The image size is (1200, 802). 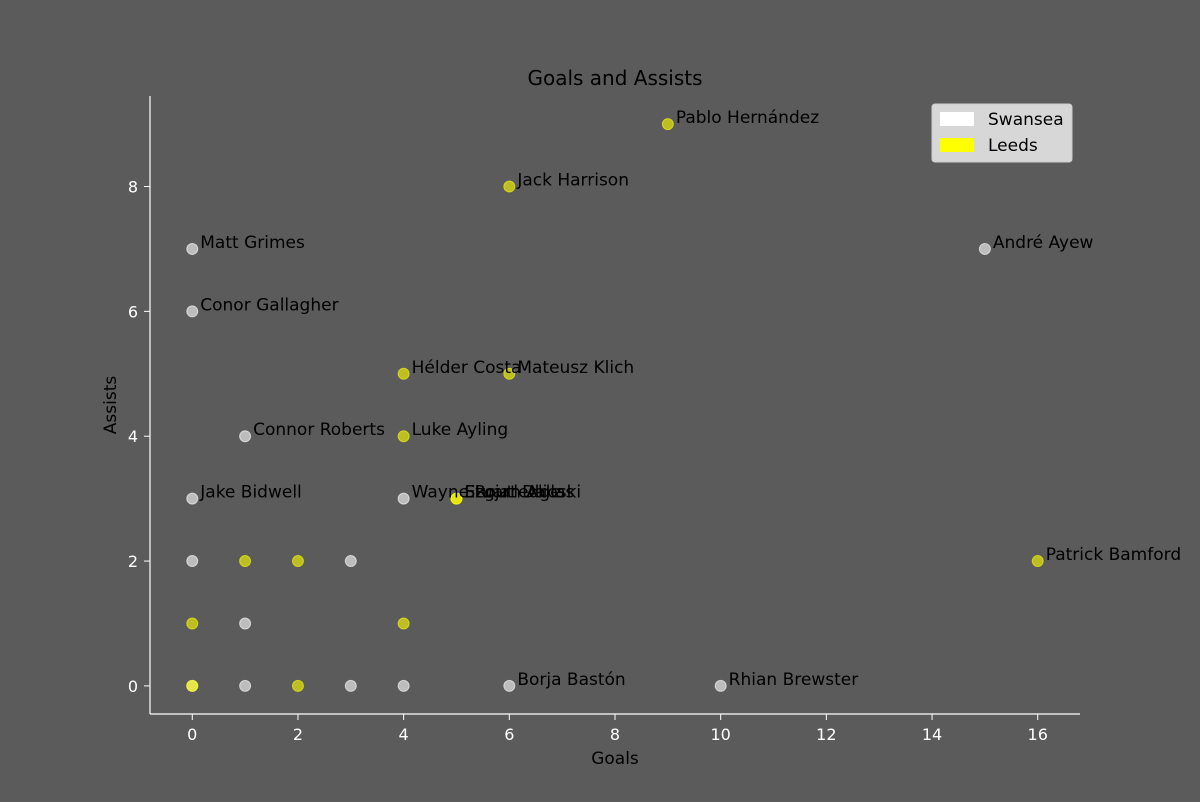 What do you see at coordinates (133, 561) in the screenshot?
I see `y-tick-label: 2` at bounding box center [133, 561].